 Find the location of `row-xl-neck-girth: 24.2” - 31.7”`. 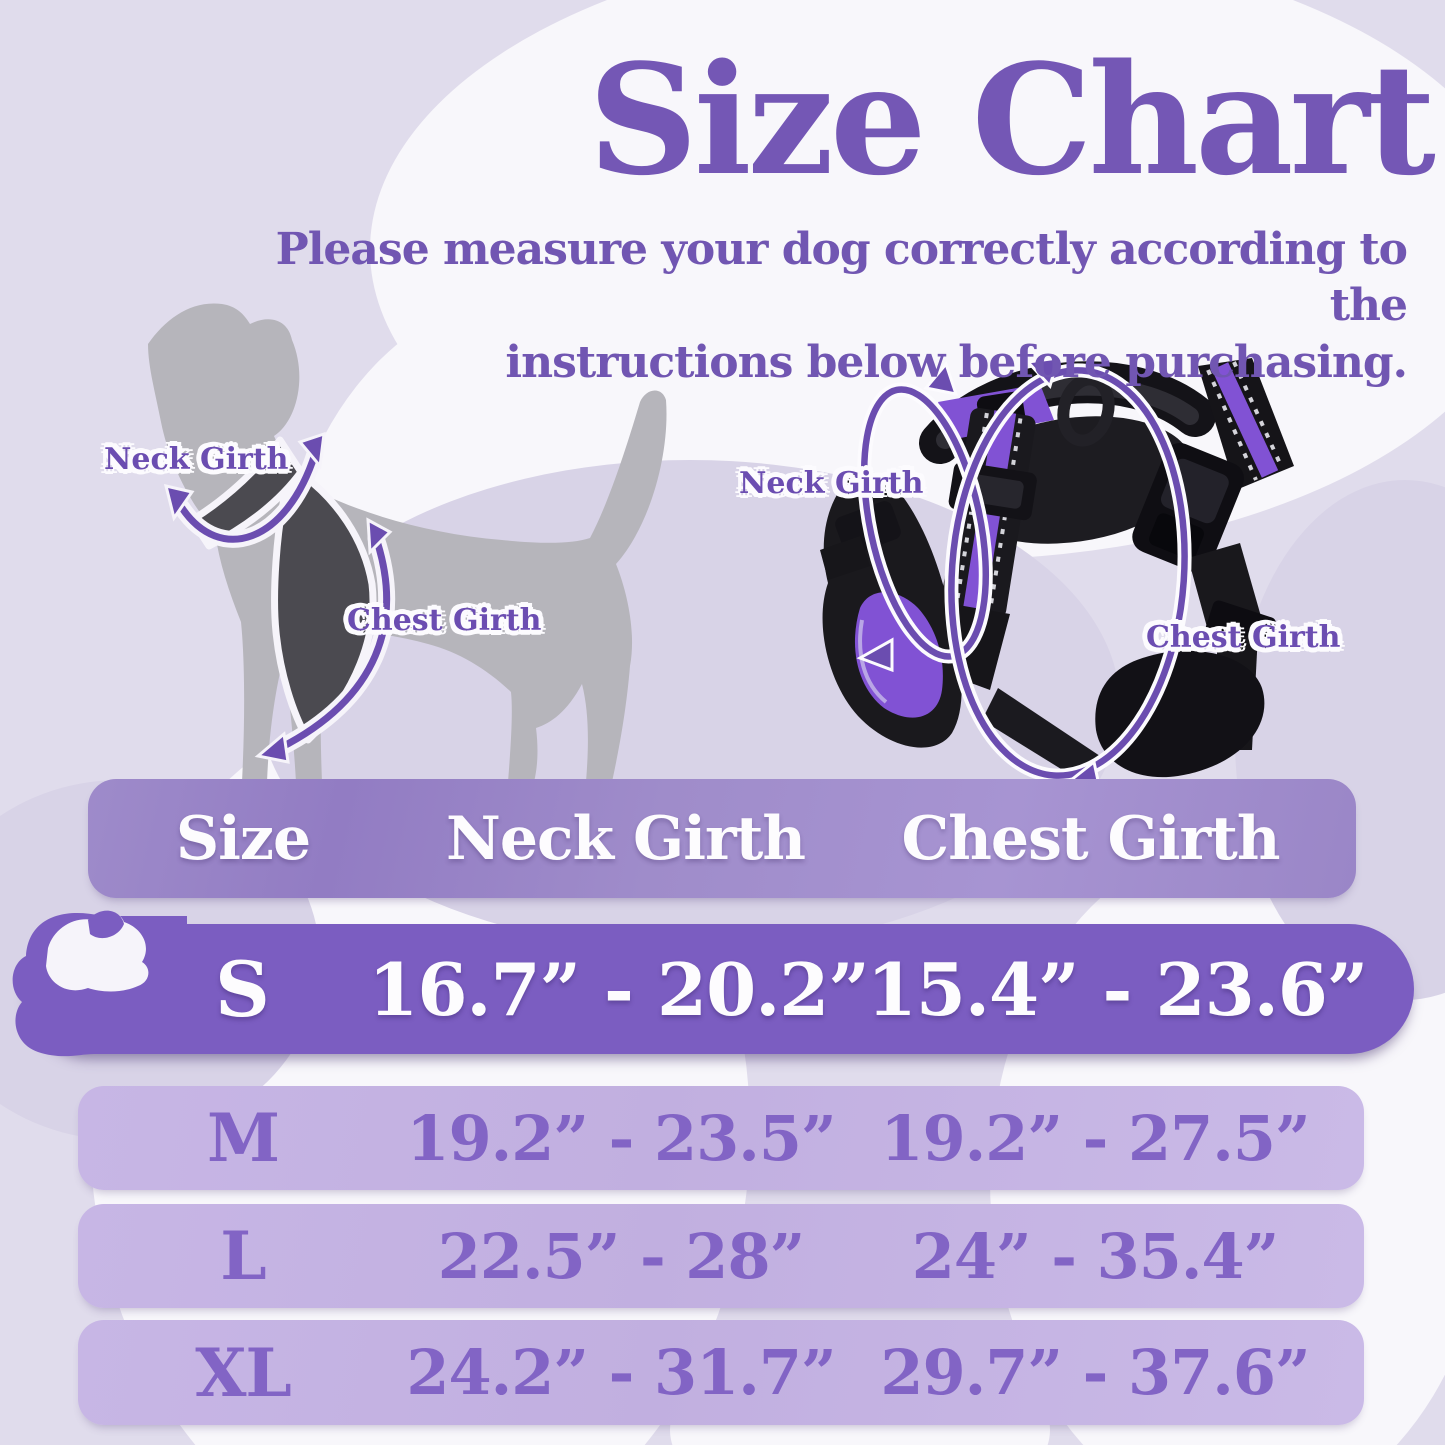

row-xl-neck-girth: 24.2” - 31.7” is located at coordinates (621, 1372).